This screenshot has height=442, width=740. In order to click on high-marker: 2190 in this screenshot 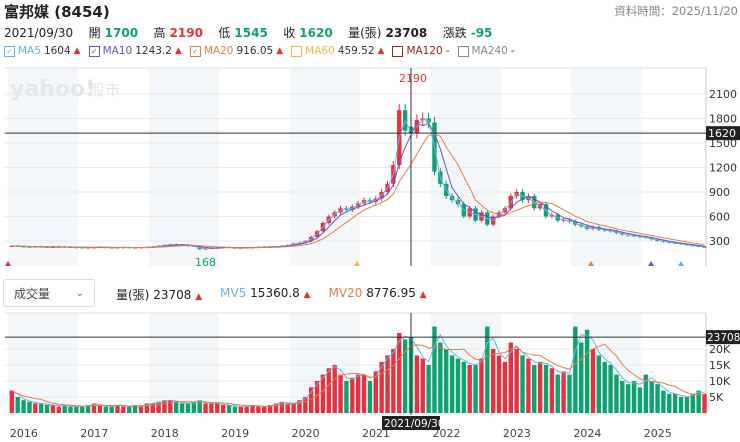, I will do `click(413, 78)`.